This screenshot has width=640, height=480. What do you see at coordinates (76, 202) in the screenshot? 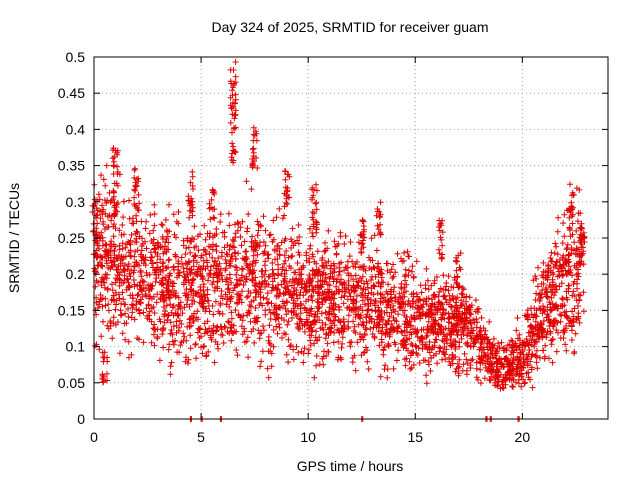
I see `y-tick-label: 0.3` at bounding box center [76, 202].